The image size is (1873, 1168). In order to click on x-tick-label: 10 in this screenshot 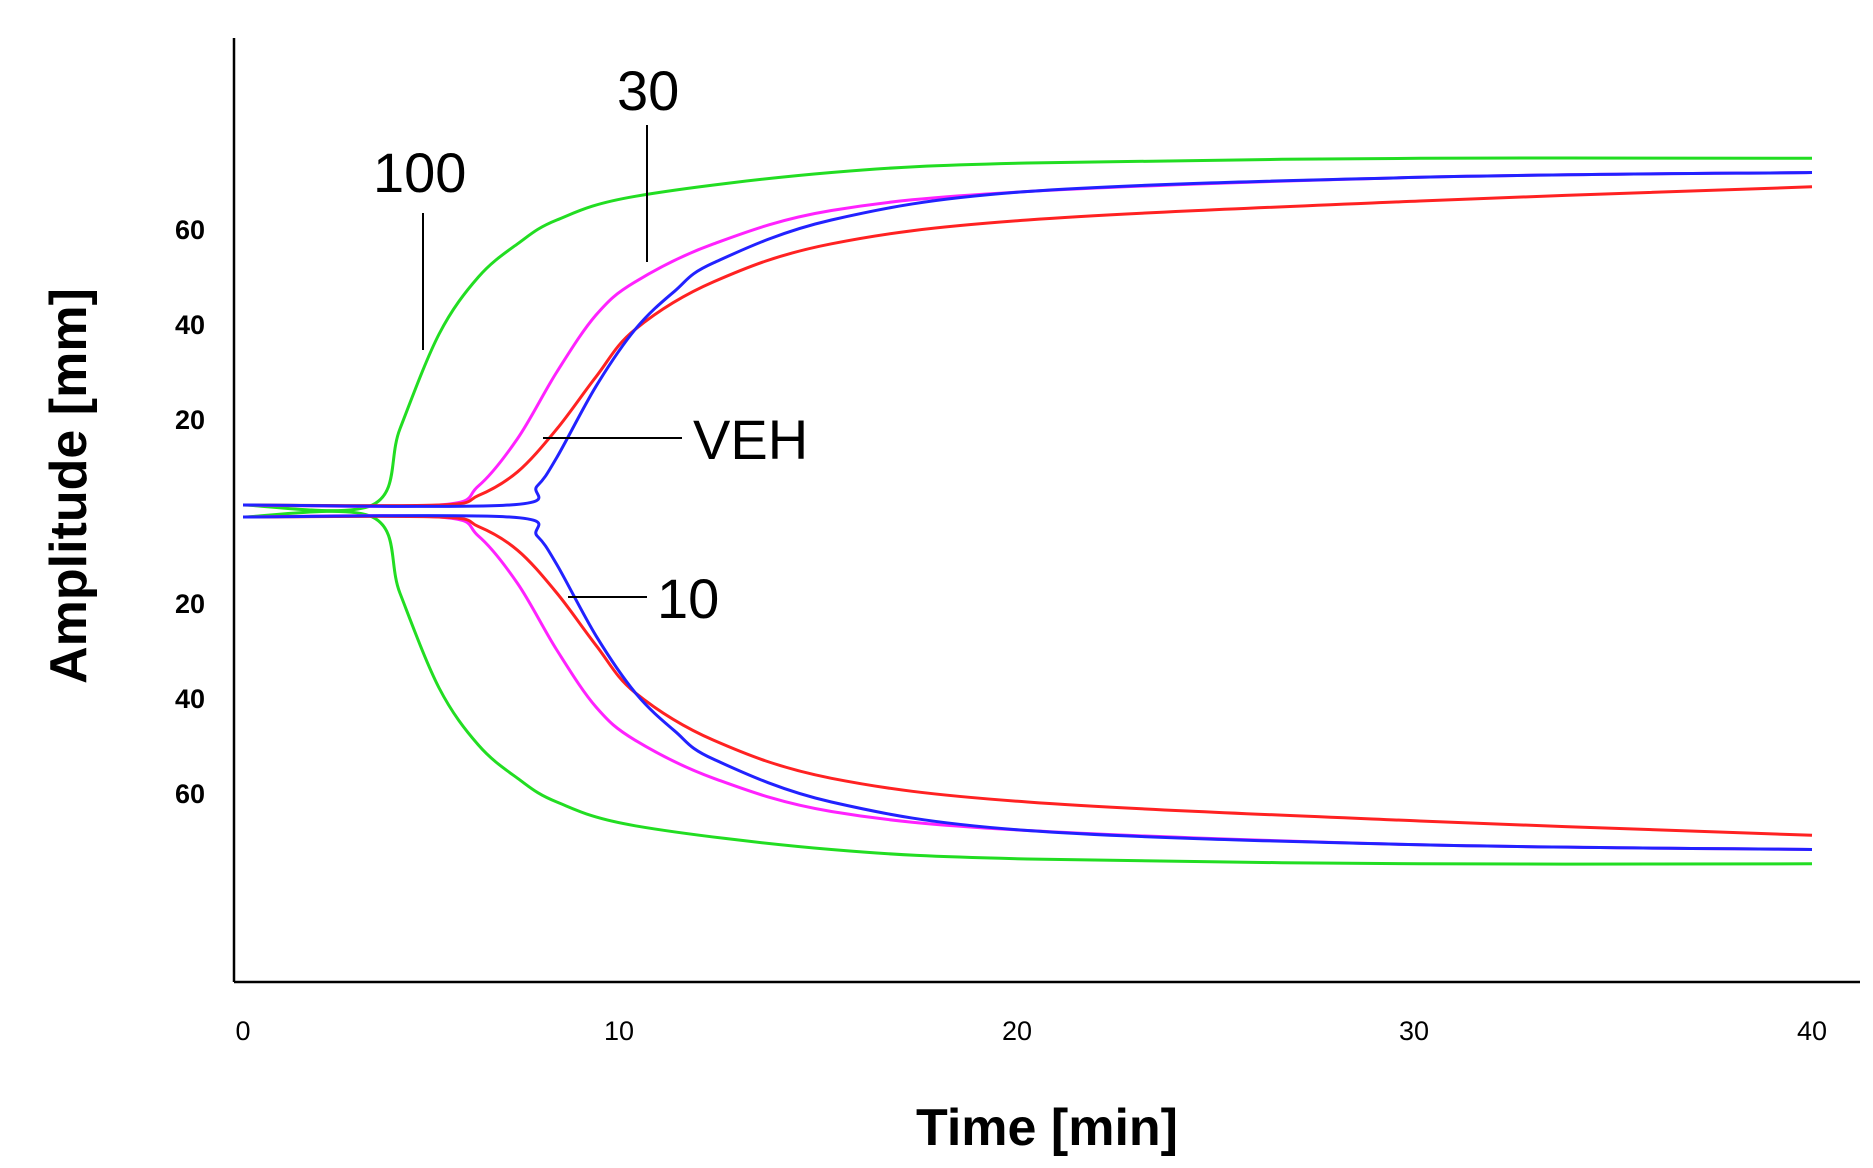, I will do `click(619, 1031)`.